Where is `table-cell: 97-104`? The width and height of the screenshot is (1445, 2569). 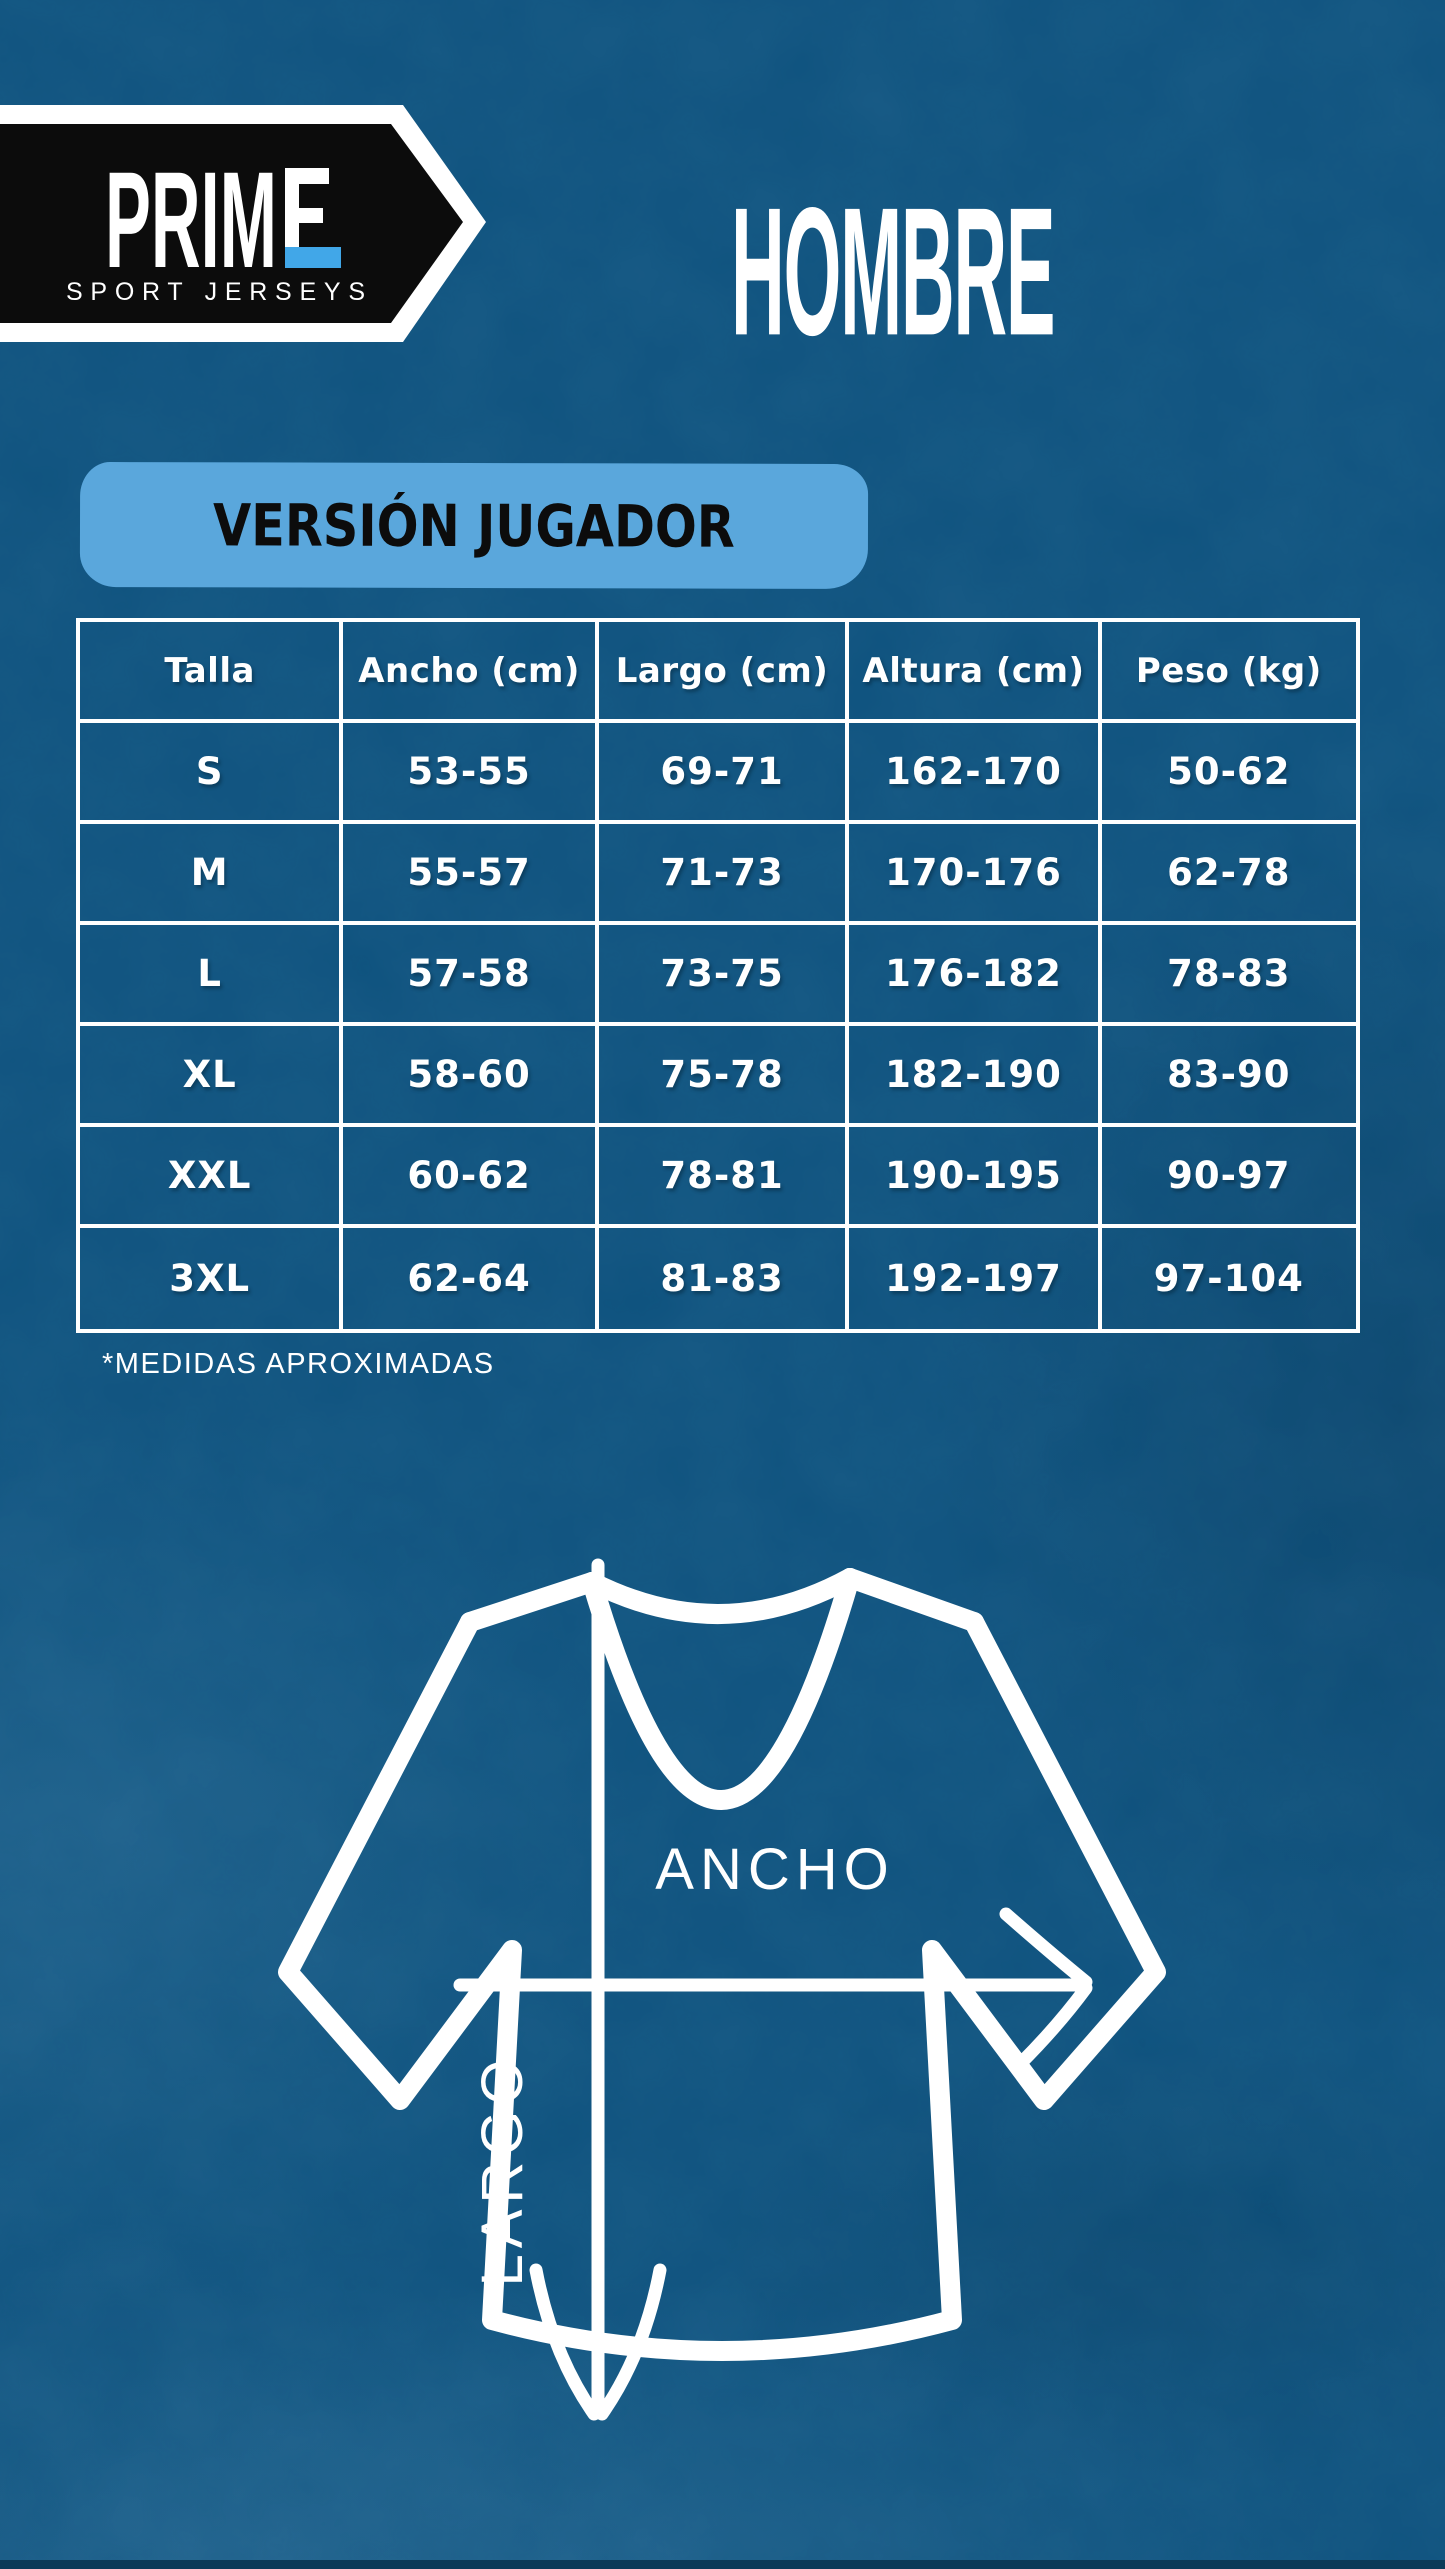 table-cell: 97-104 is located at coordinates (1228, 1278).